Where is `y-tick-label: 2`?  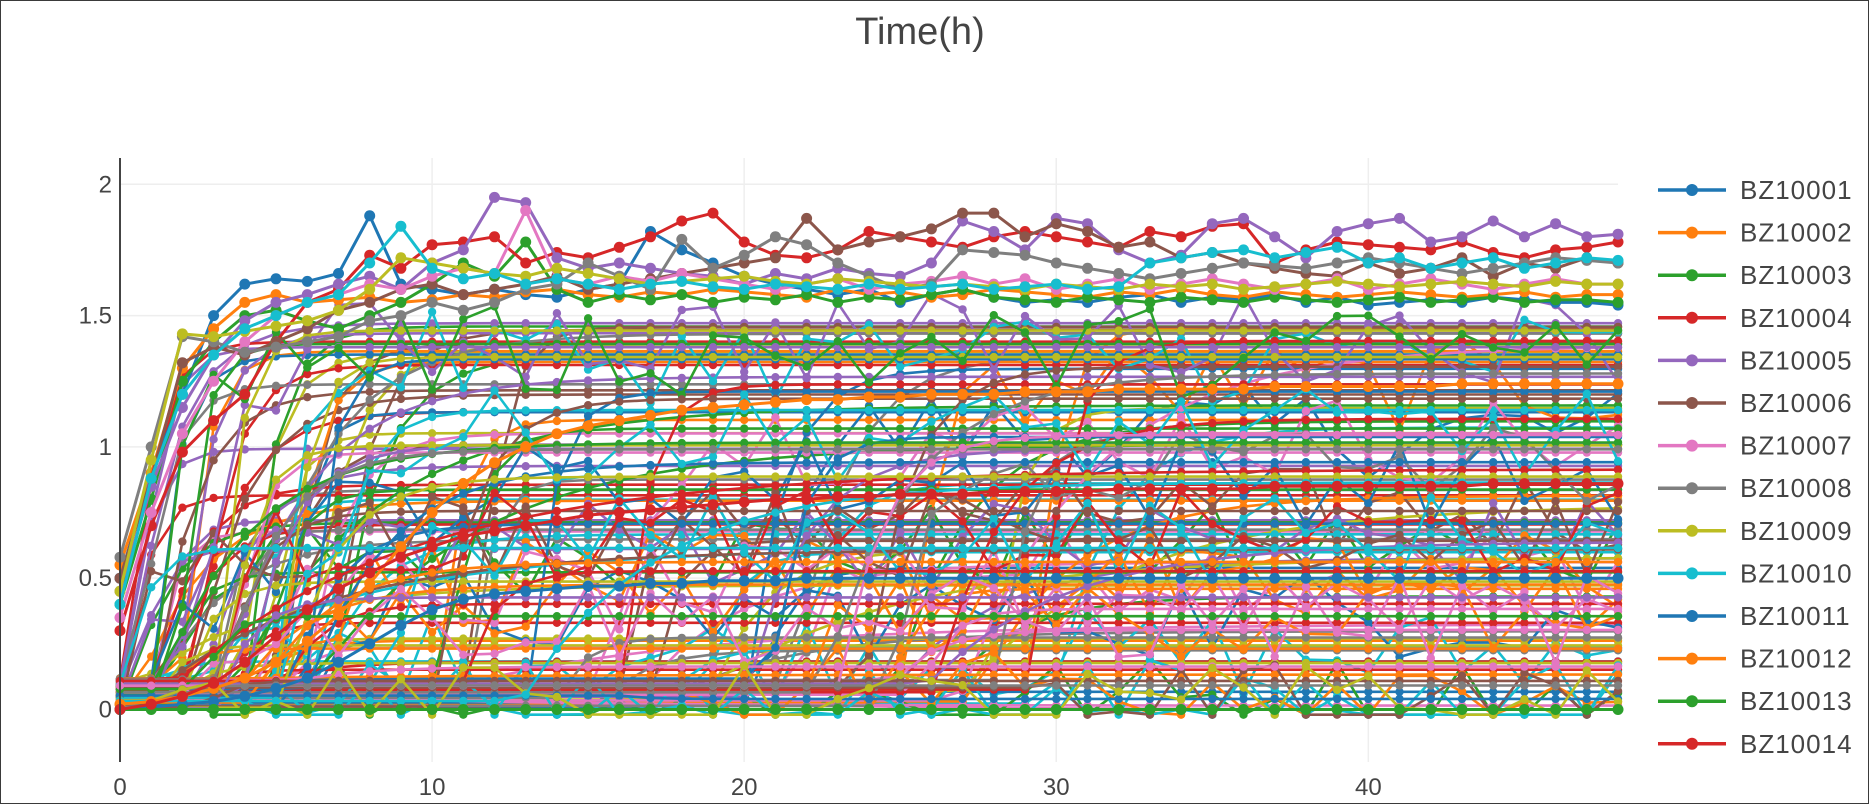
y-tick-label: 2 is located at coordinates (105, 184).